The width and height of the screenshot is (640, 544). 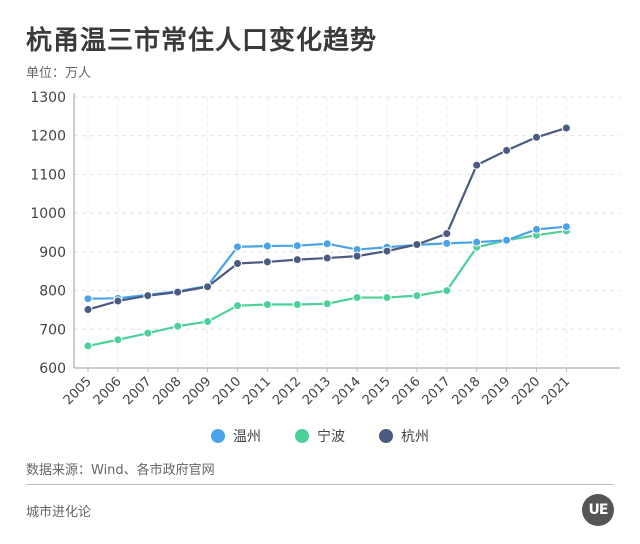 I want to click on series-line, so click(x=327, y=262).